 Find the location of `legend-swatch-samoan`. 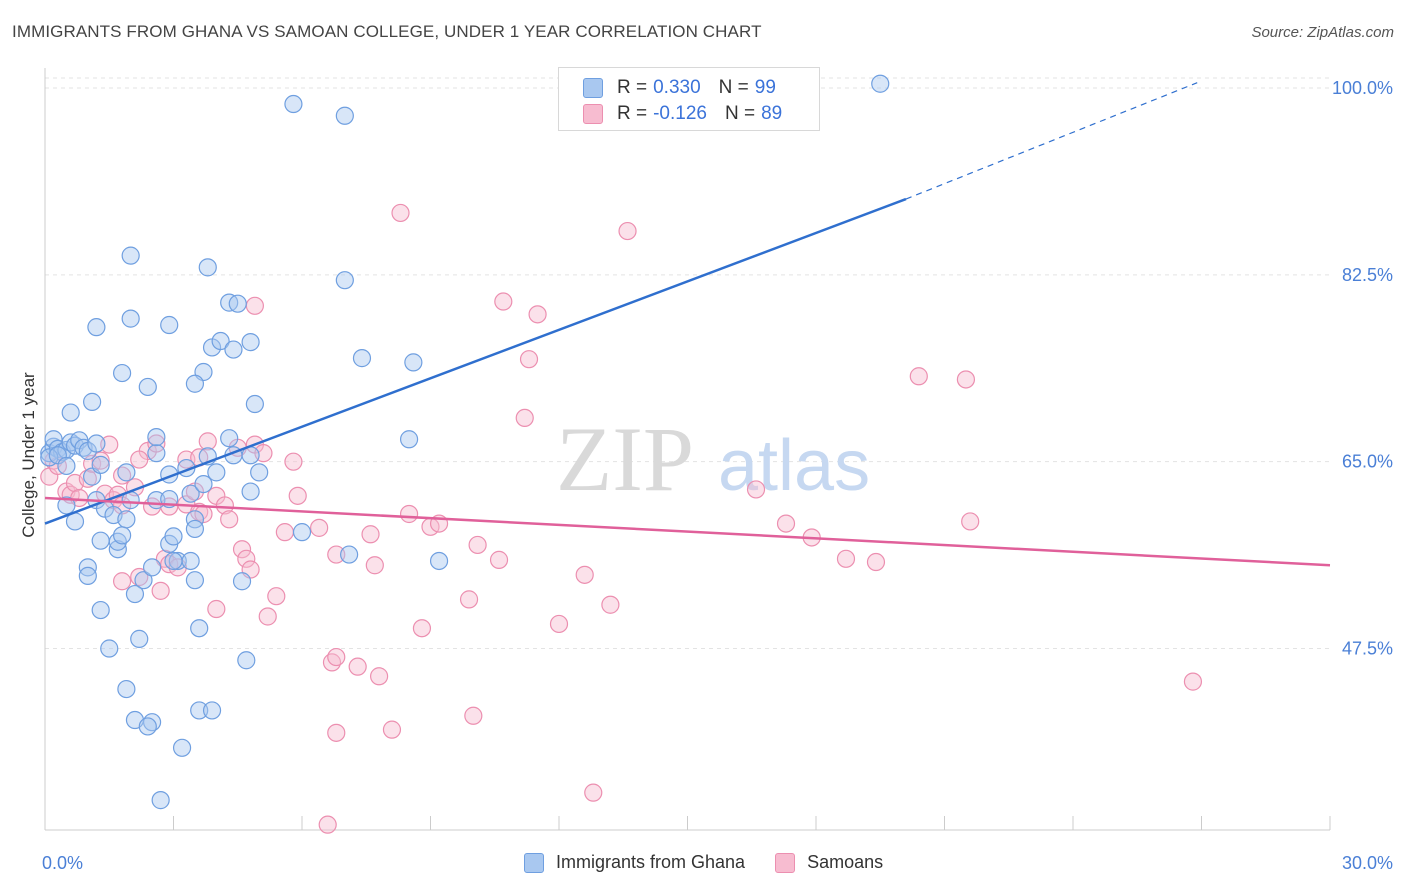

legend-swatch-samoan is located at coordinates (593, 114).